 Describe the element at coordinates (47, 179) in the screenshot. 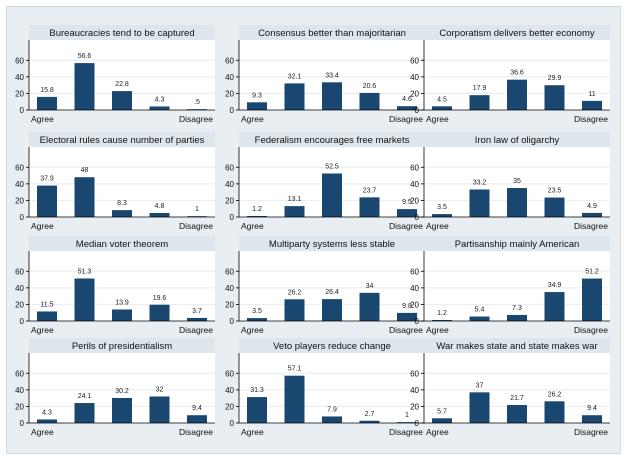

I see `bar-value-label: 37.9` at that location.